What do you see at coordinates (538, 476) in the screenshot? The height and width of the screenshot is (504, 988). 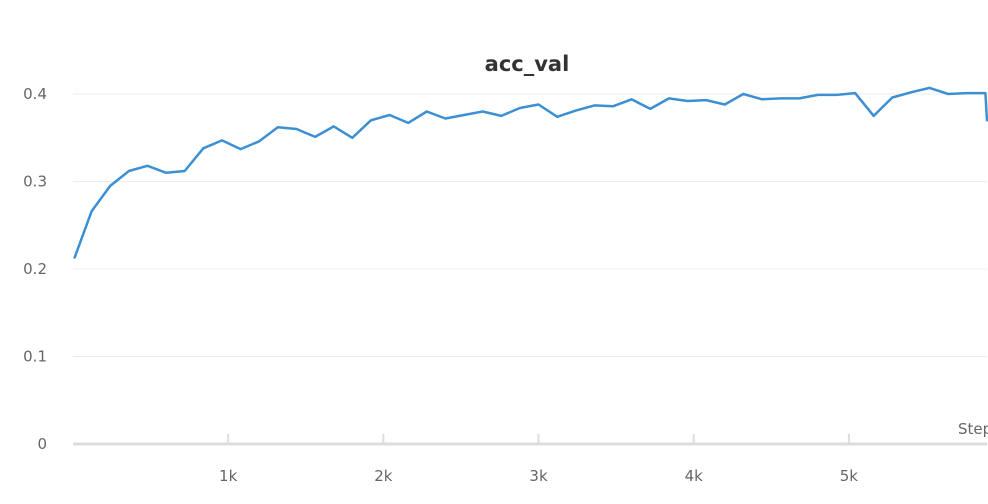 I see `x-tick-label: 3k` at bounding box center [538, 476].